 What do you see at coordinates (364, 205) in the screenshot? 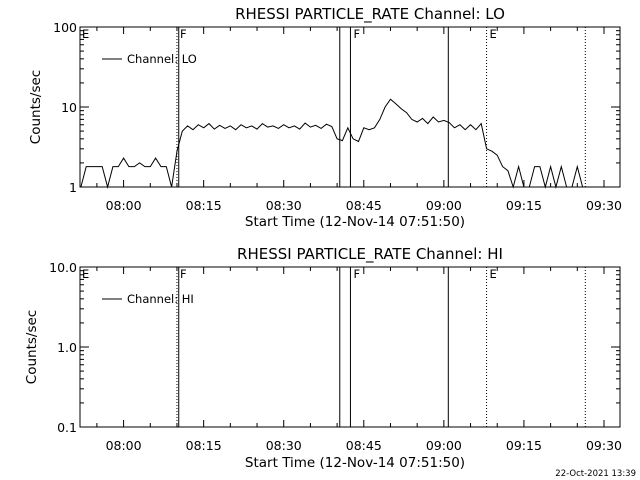
I see `chart-0-xtick-label: 08:45` at bounding box center [364, 205].